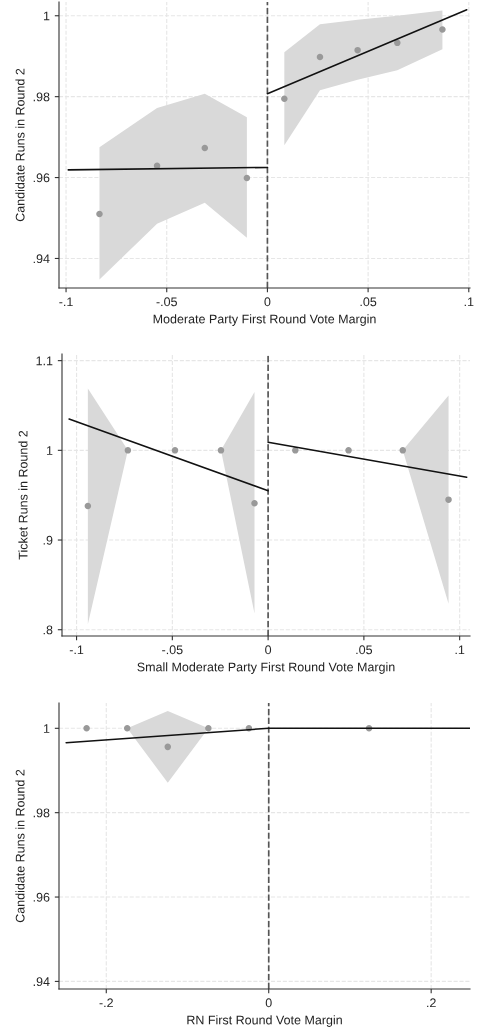 This screenshot has width=481, height=1031. Describe the element at coordinates (266, 668) in the screenshot. I see `x-axis-title: Small Moderate Party First Round Vote Margin` at that location.